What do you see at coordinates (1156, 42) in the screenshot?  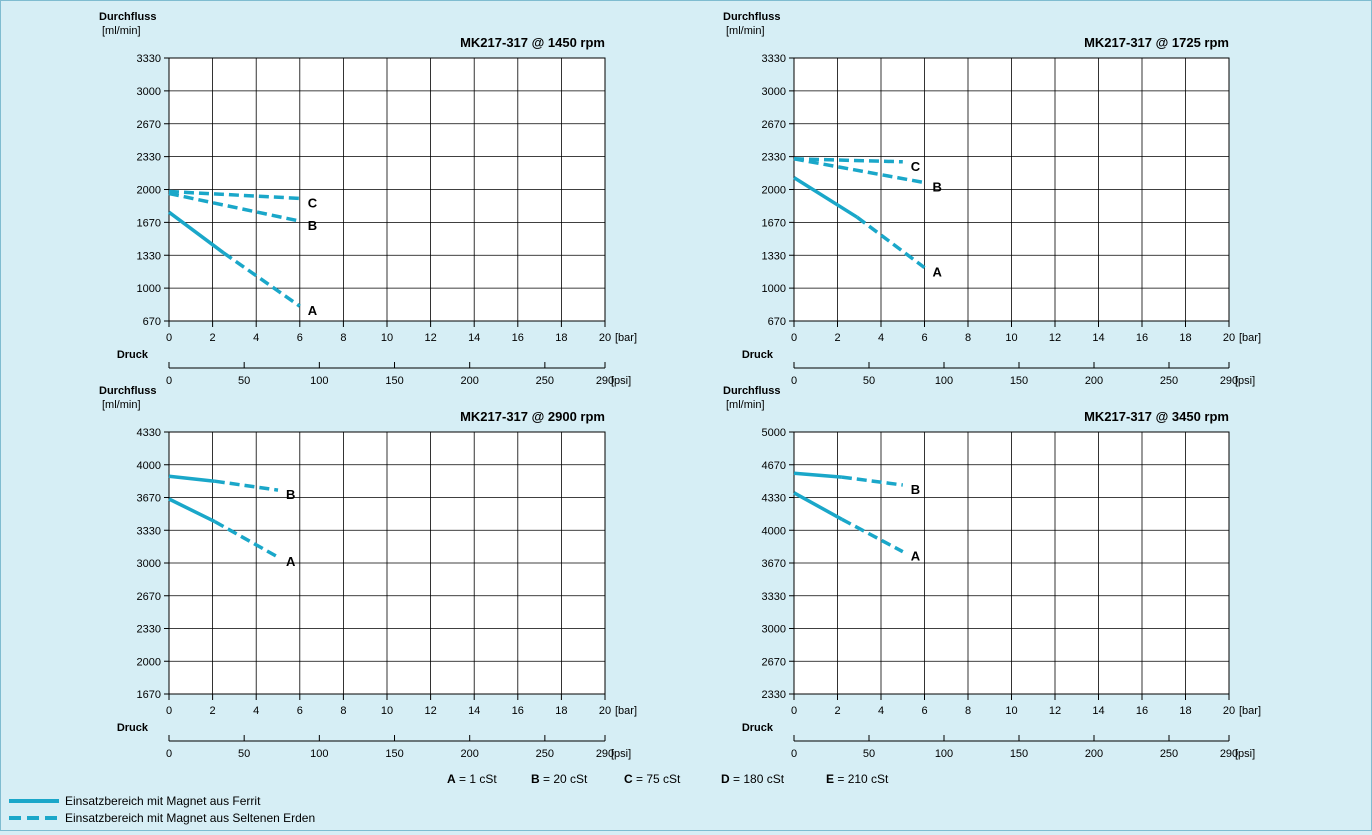 I see `chart-title: MK217-317 @ 1725 rpm` at bounding box center [1156, 42].